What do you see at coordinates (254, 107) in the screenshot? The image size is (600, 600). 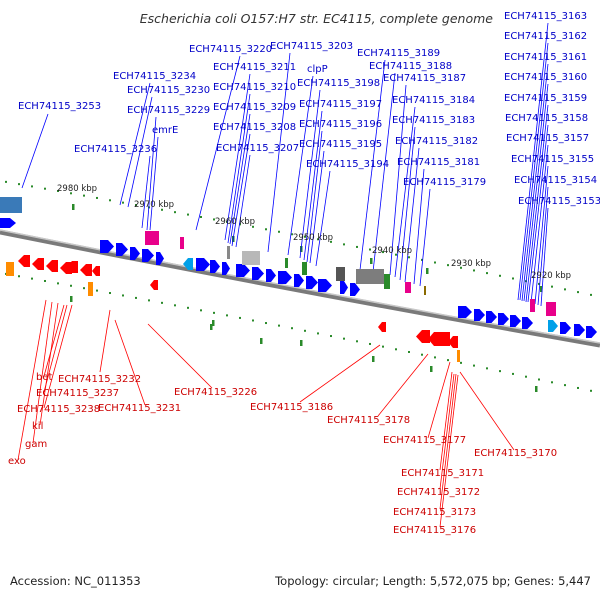 I see `forward-gene-label: ECH74115_3209` at bounding box center [254, 107].